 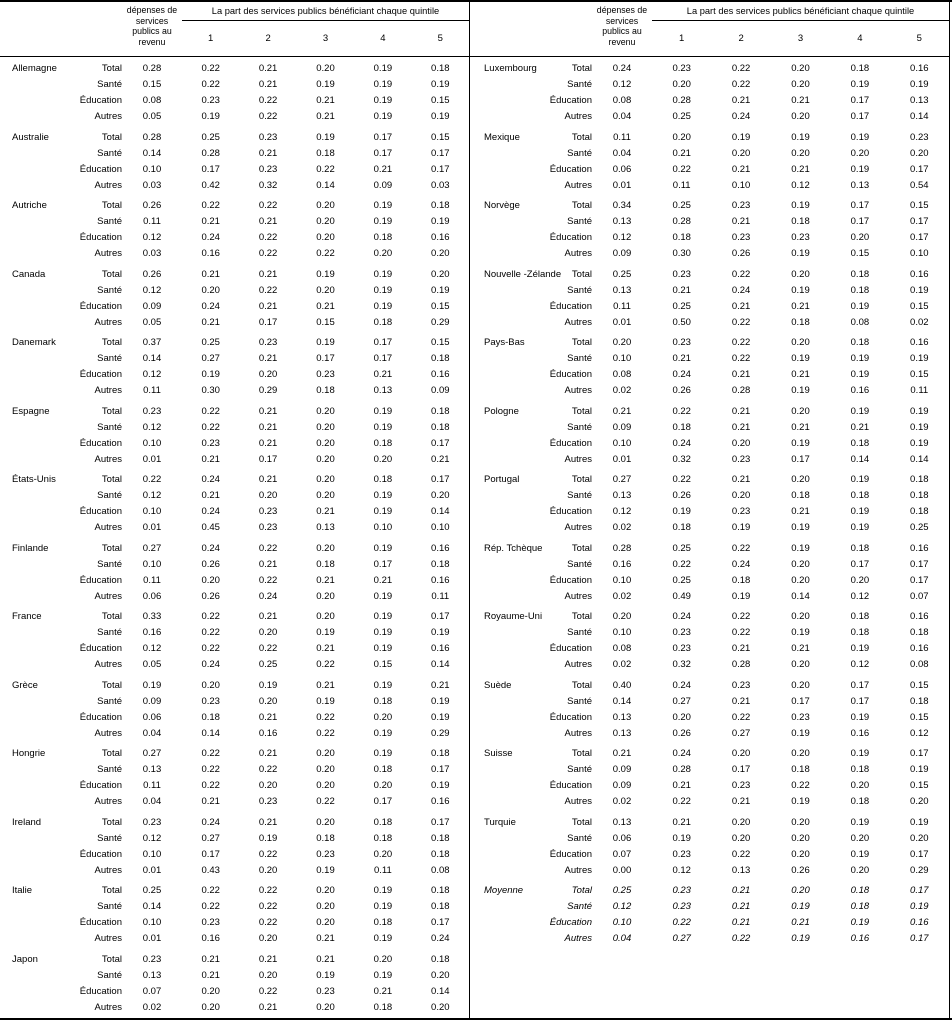 What do you see at coordinates (152, 116) in the screenshot?
I see `ratio-value: 0.05` at bounding box center [152, 116].